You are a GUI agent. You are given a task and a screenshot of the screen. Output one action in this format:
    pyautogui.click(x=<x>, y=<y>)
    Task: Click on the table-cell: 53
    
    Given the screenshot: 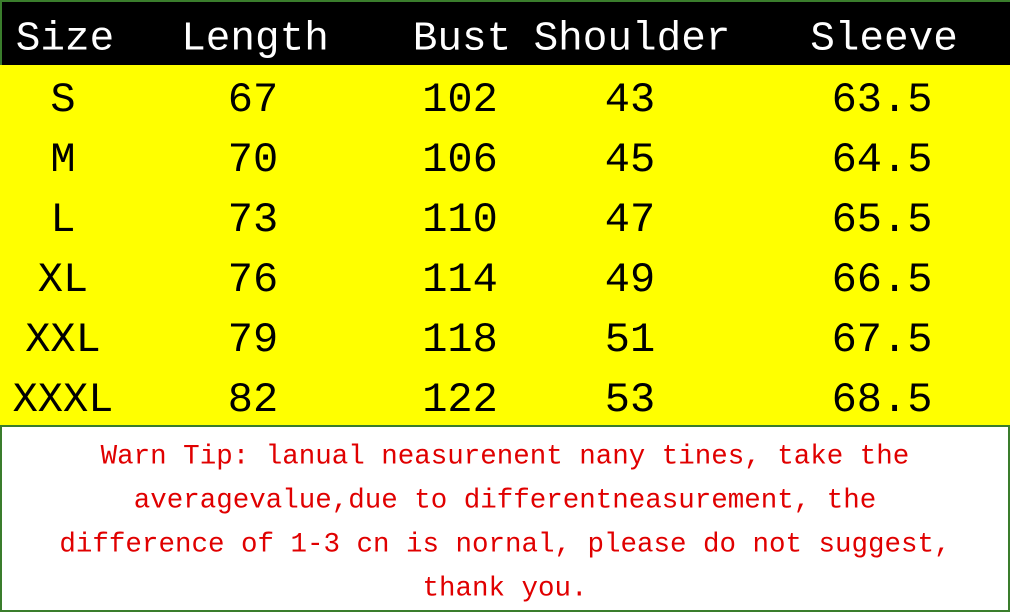 What is the action you would take?
    pyautogui.click(x=630, y=400)
    